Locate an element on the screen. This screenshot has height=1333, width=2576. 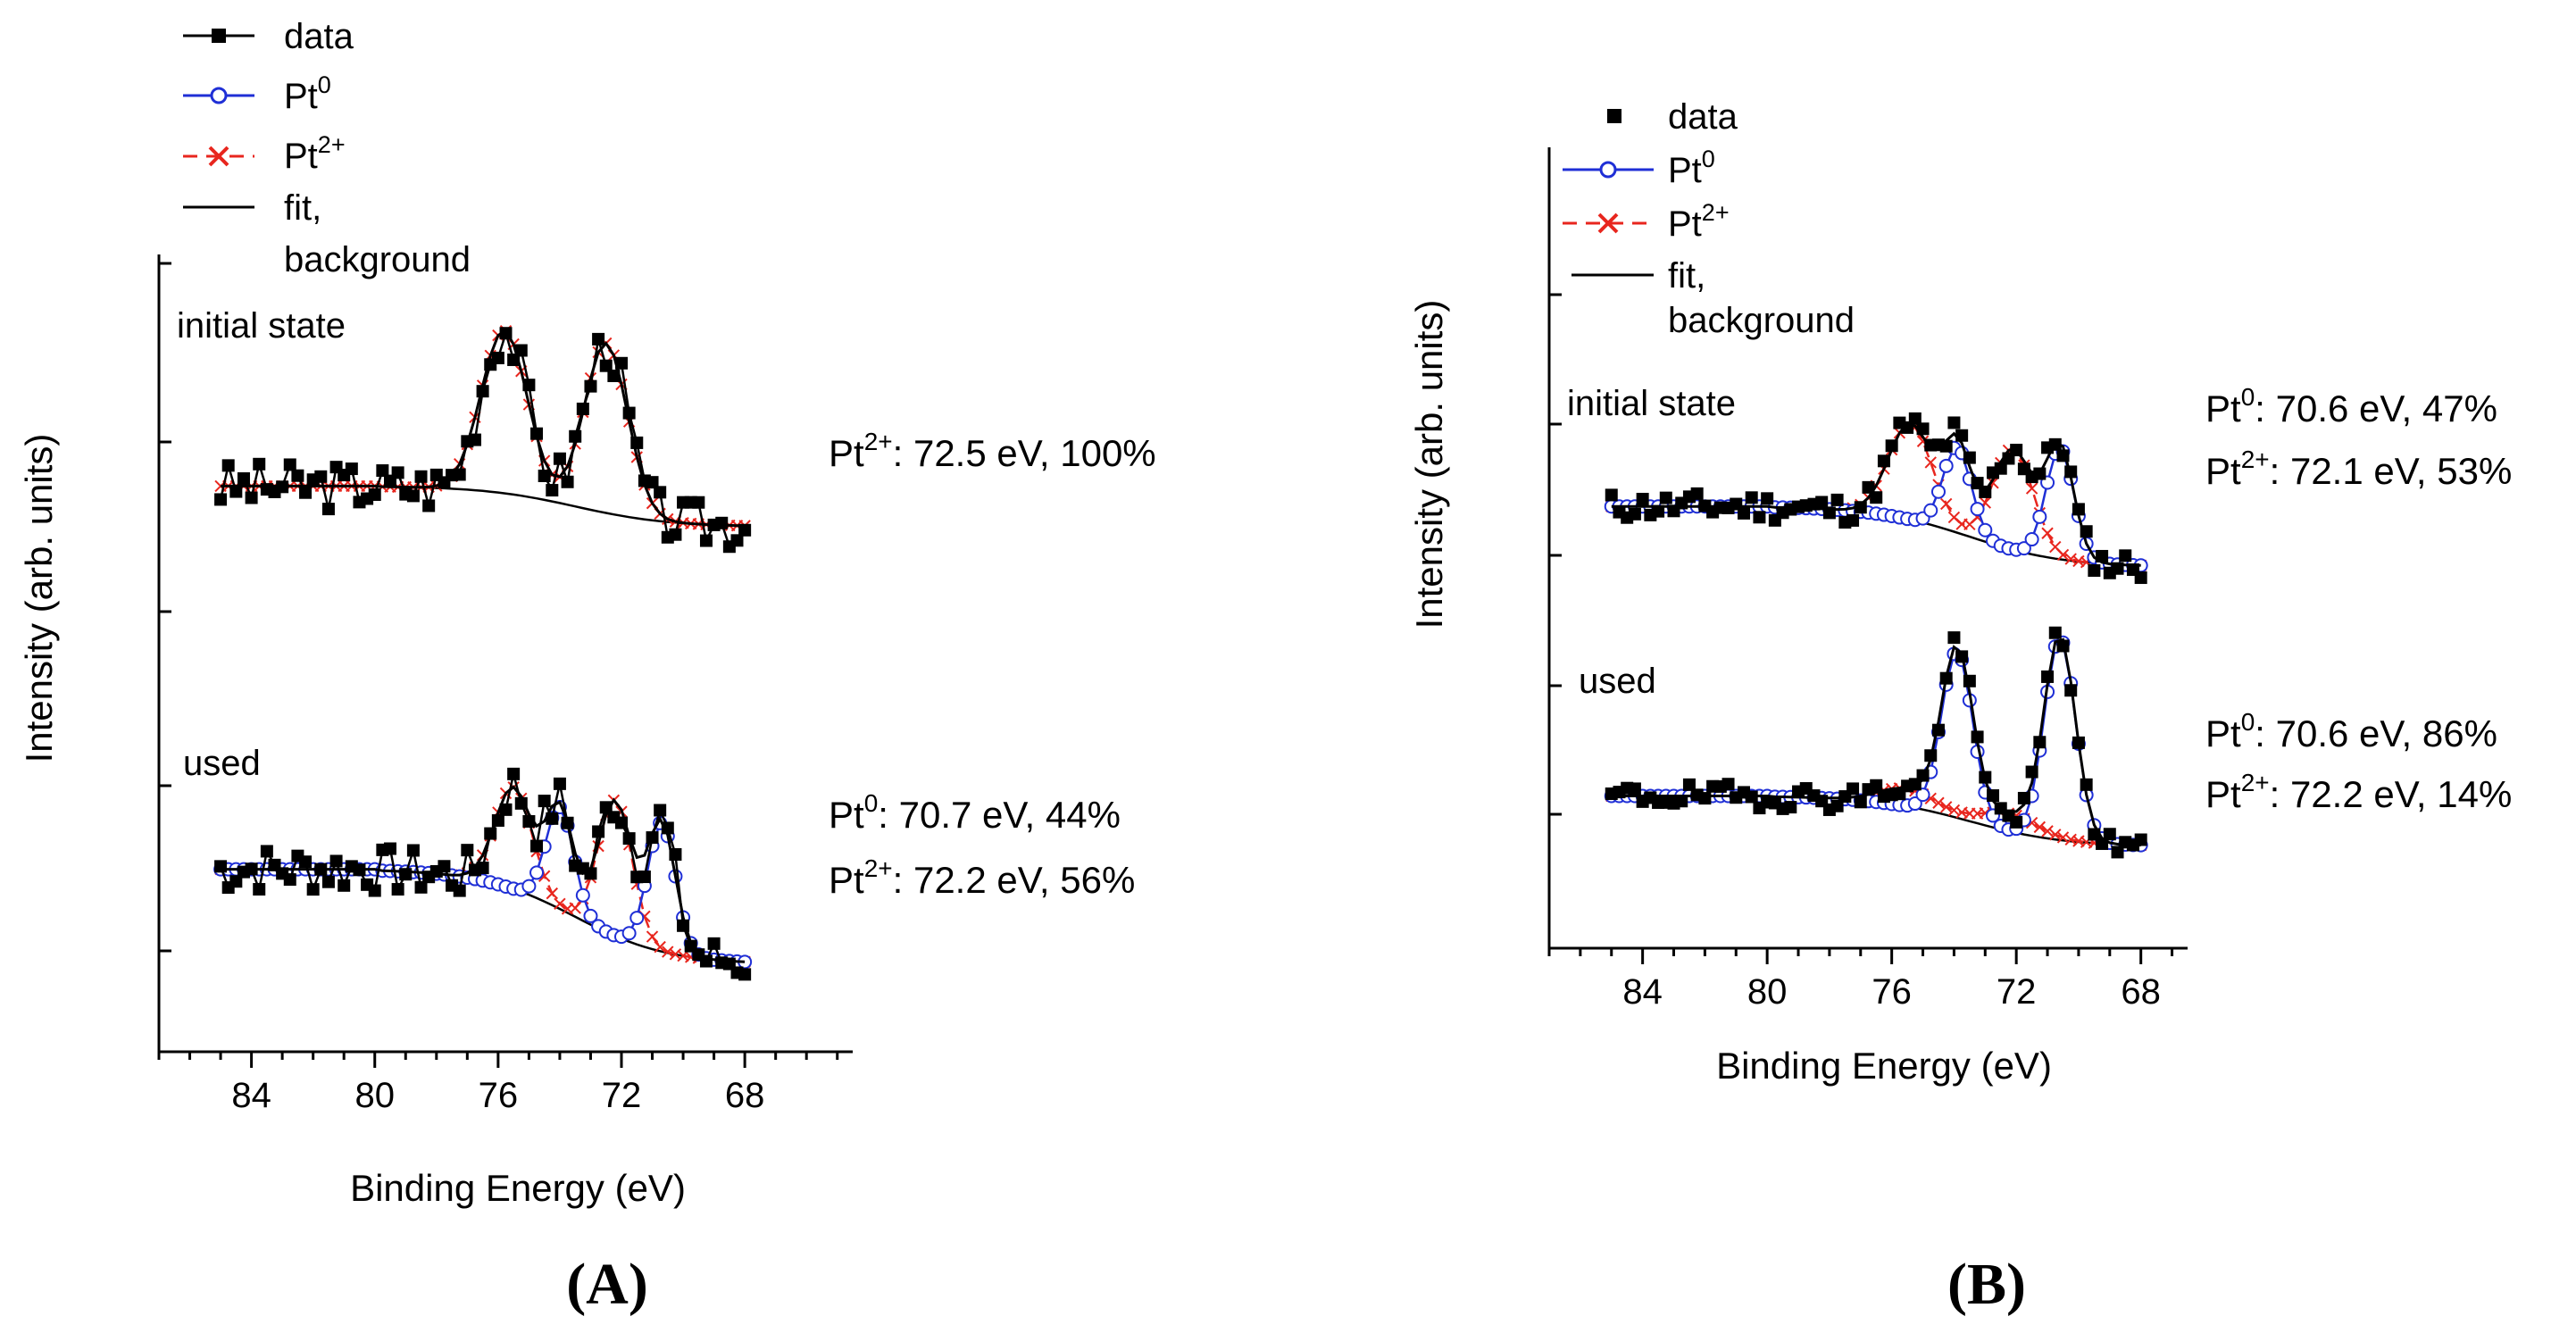
legend-b-fit: fit, is located at coordinates (1686, 276).